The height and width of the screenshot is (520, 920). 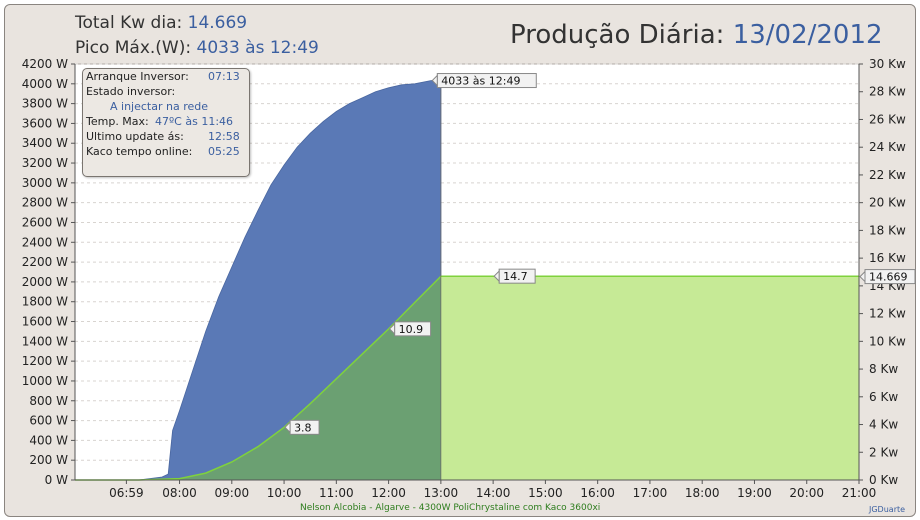 What do you see at coordinates (887, 258) in the screenshot?
I see `y-right-tick-label: 16 Kw` at bounding box center [887, 258].